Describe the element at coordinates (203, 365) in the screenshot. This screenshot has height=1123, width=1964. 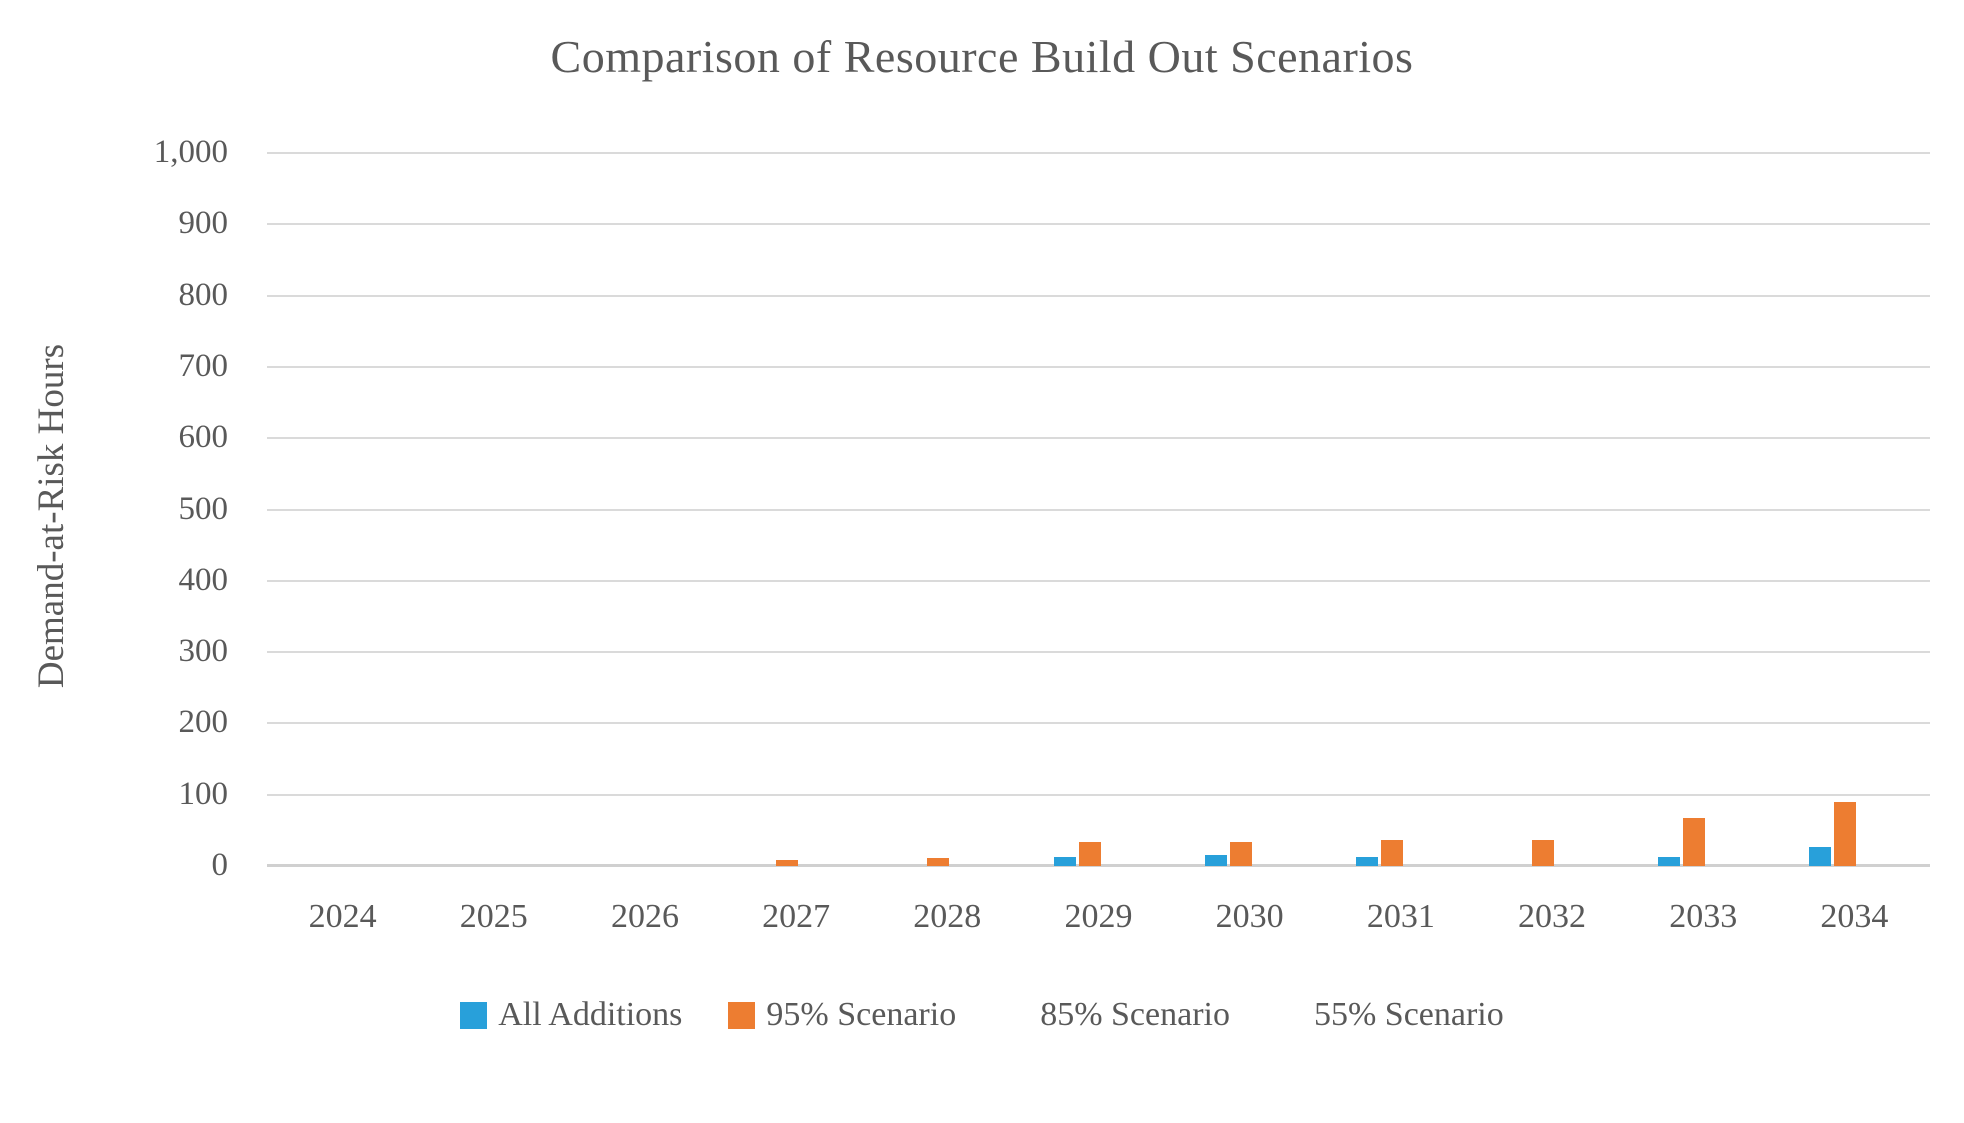
I see `y-tick-label: 700` at that location.